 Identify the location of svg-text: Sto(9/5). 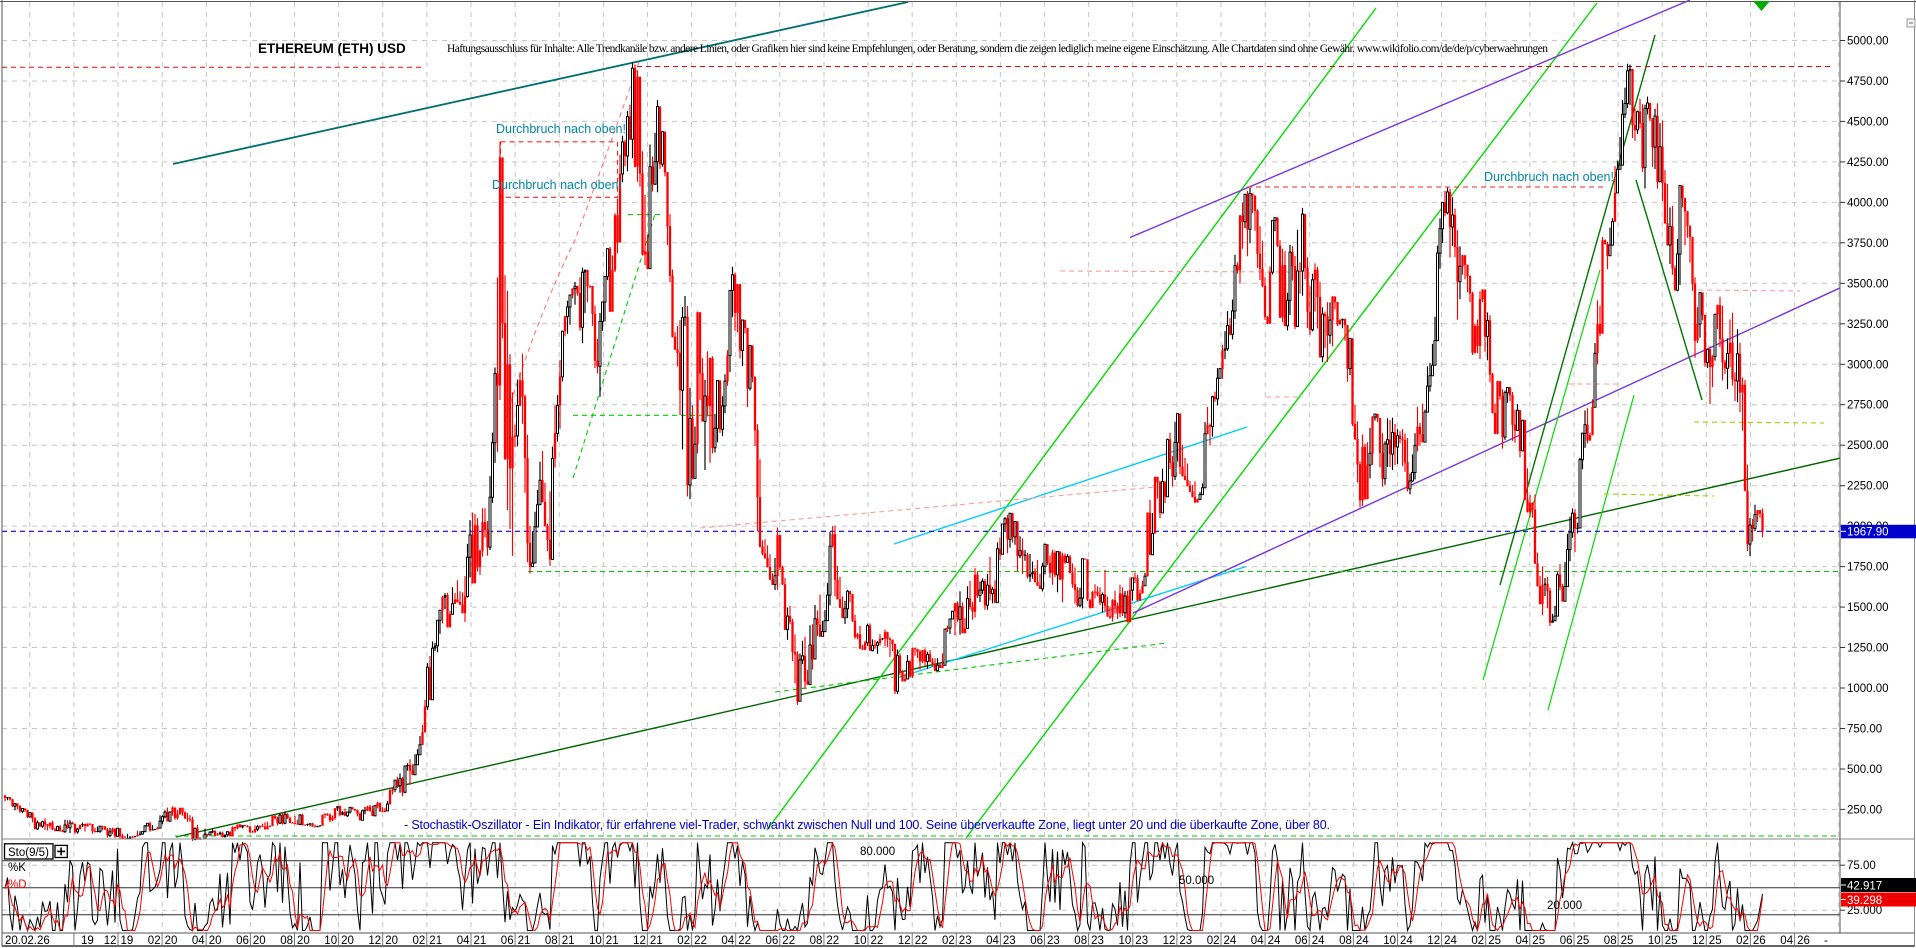
(28, 853).